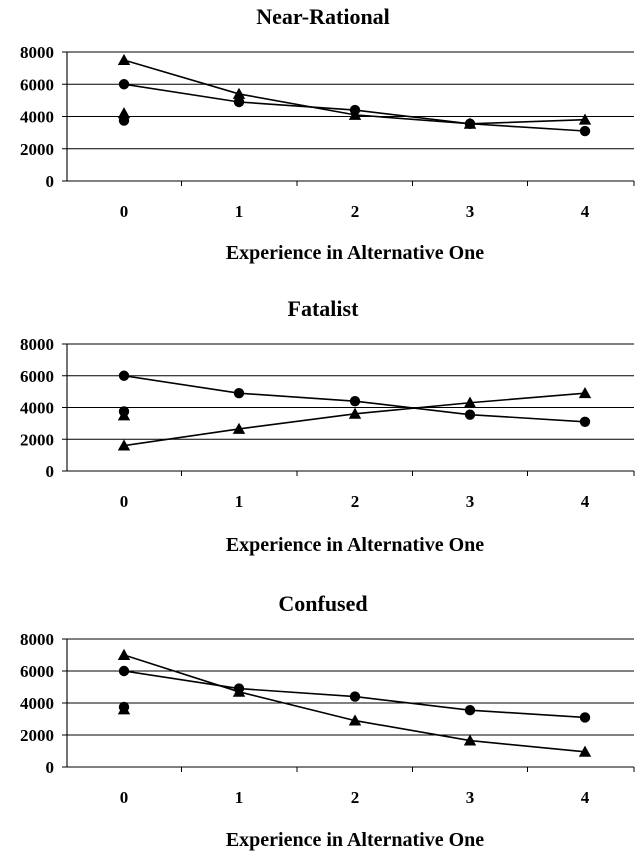 This screenshot has width=635, height=856. Describe the element at coordinates (322, 603) in the screenshot. I see `panel-title: Confused` at that location.